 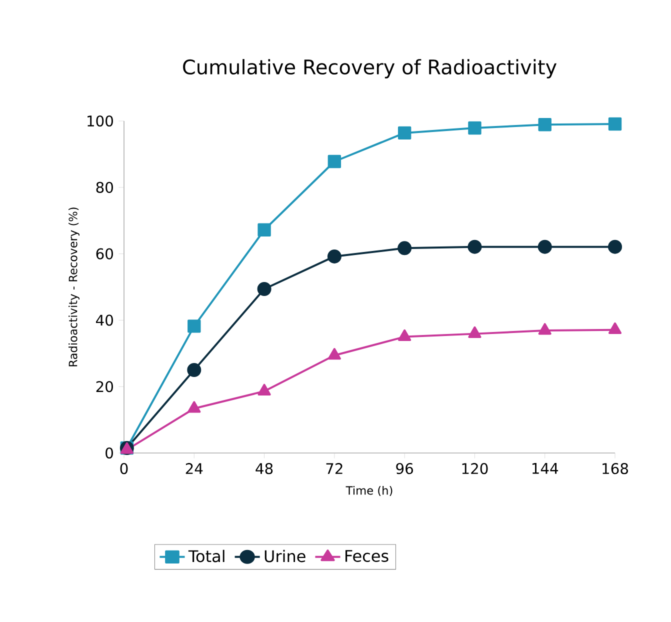 What do you see at coordinates (370, 68) in the screenshot?
I see `chart-title: Cumulative Recovery of Radioactivity` at bounding box center [370, 68].